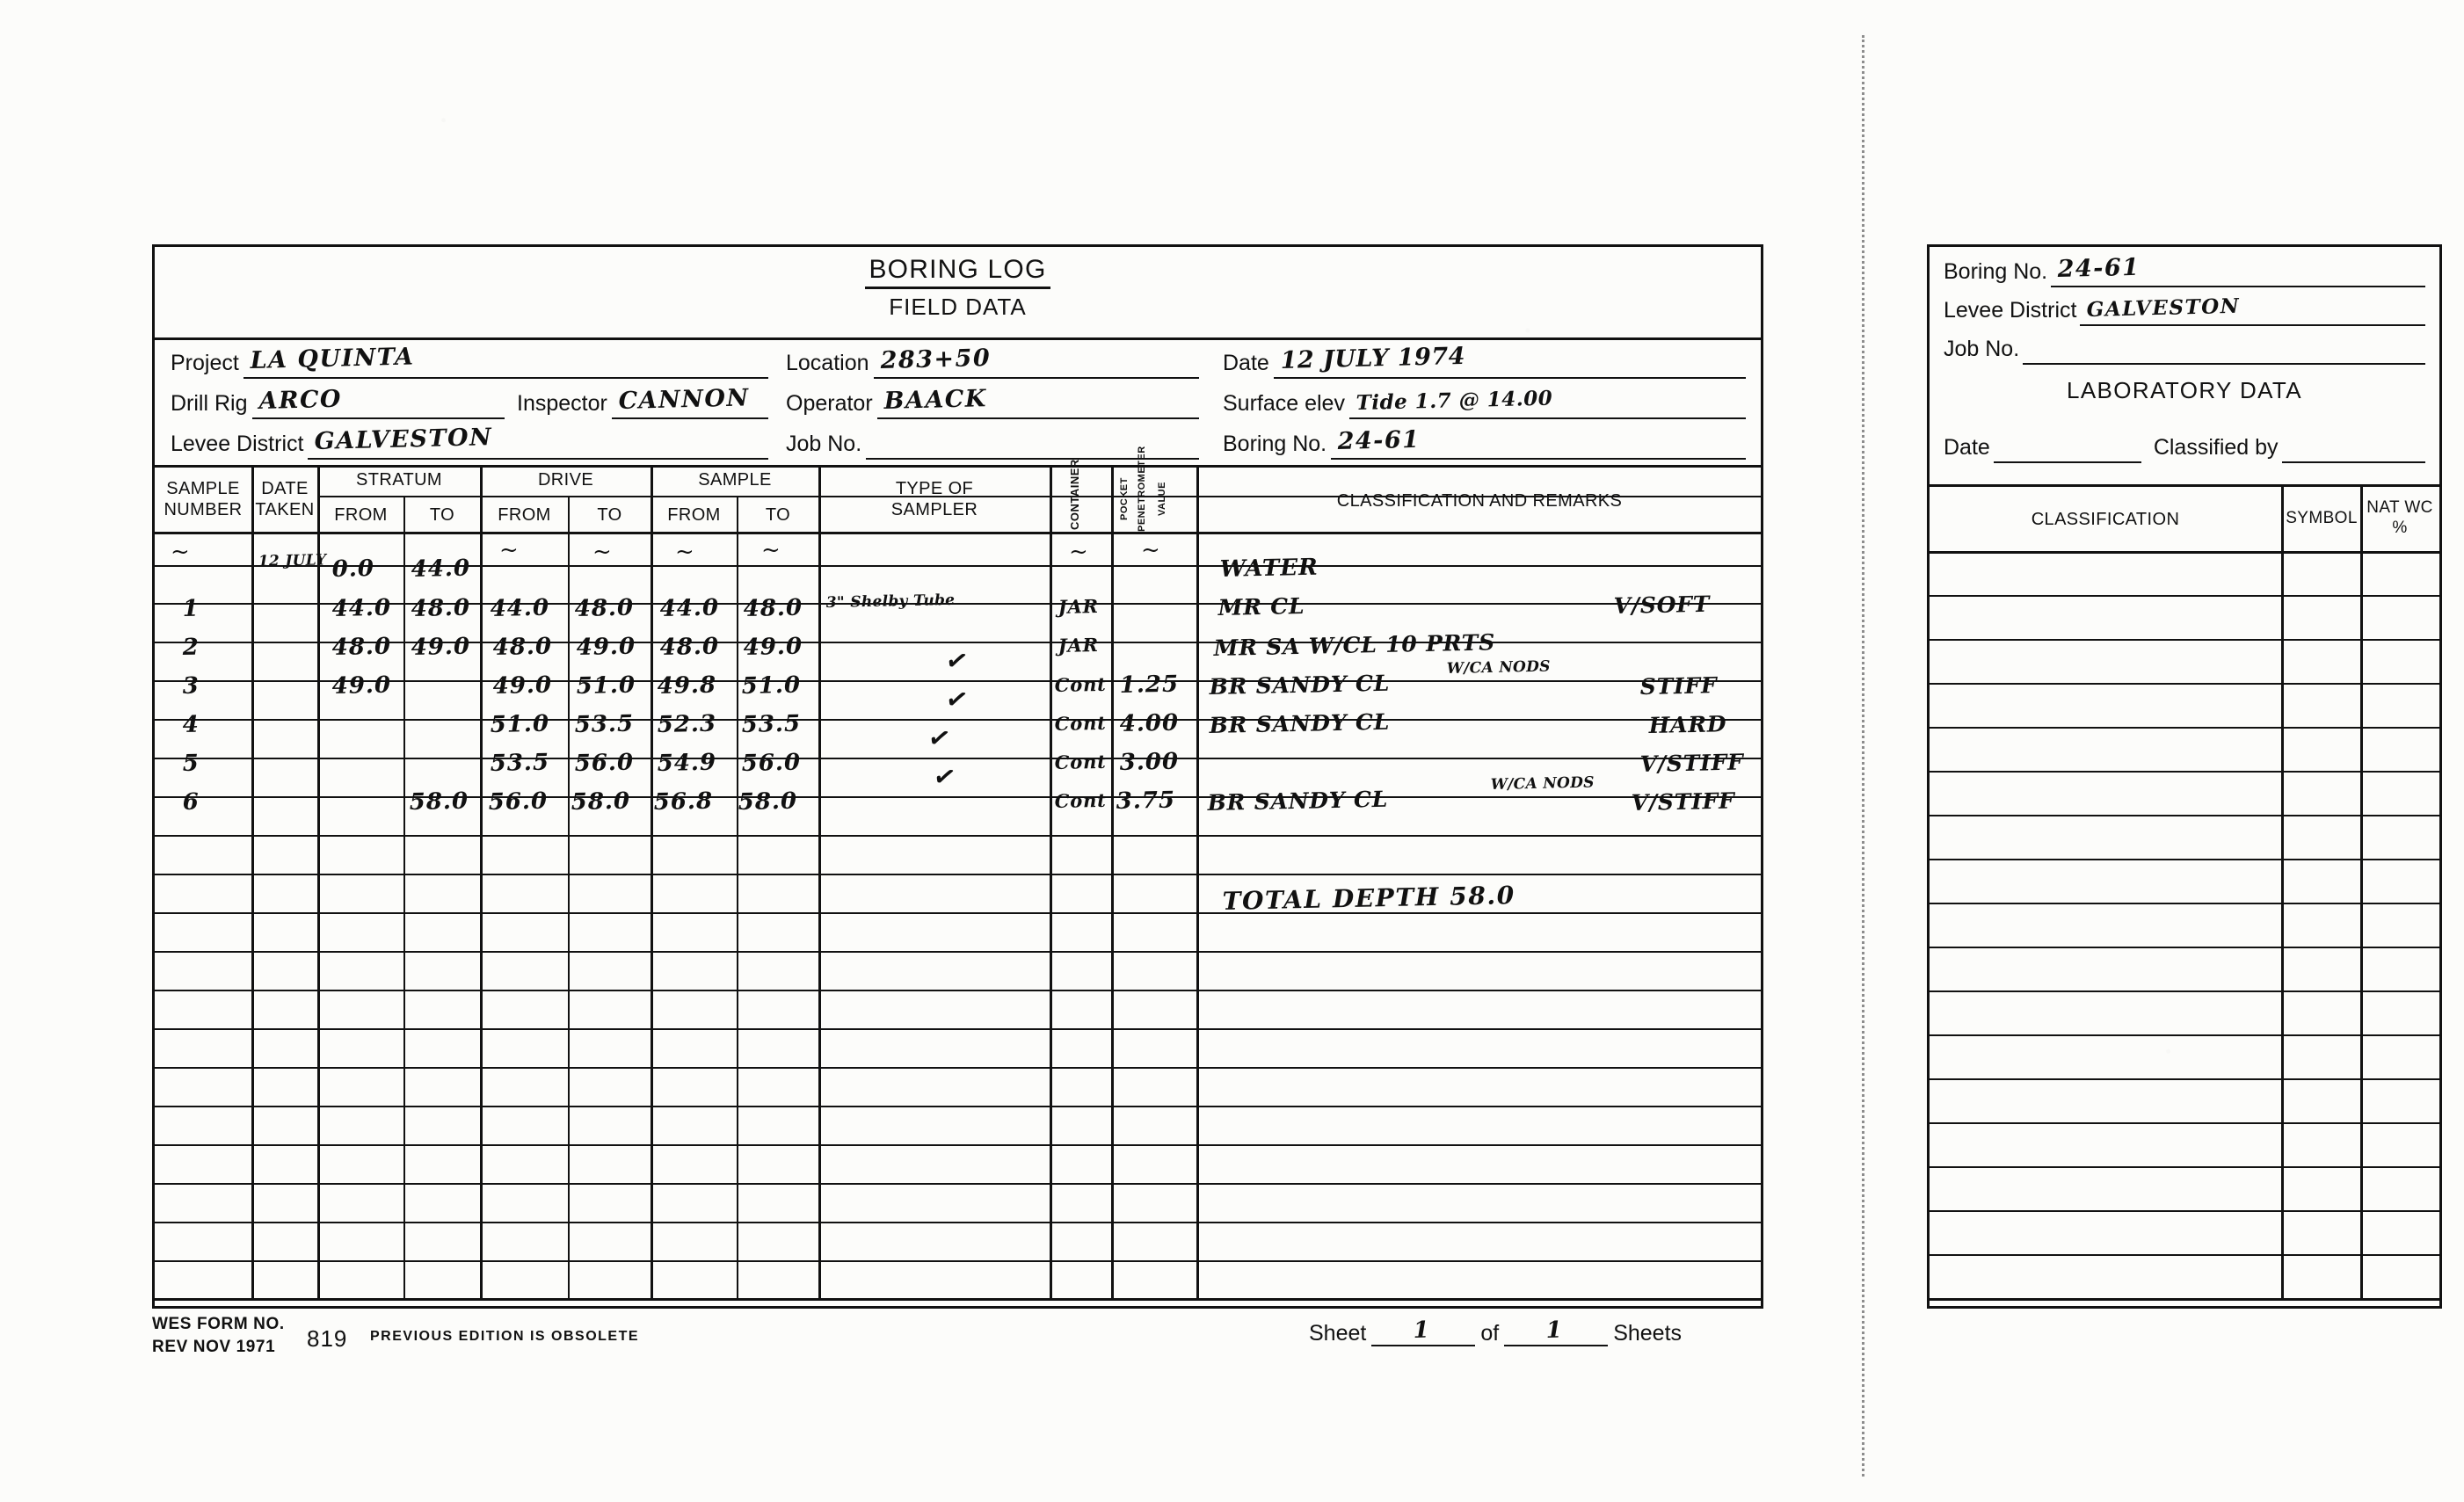 This screenshot has width=2464, height=1502. I want to click on header-sample-number: SAMPLE NUMBER, so click(203, 499).